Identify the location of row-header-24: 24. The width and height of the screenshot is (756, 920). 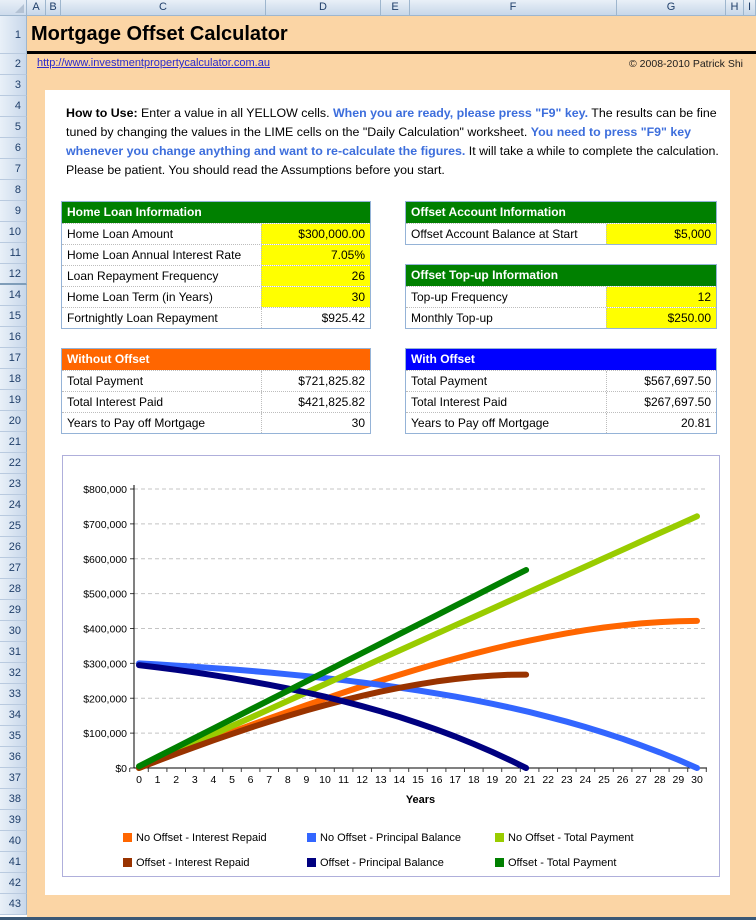
(13, 505).